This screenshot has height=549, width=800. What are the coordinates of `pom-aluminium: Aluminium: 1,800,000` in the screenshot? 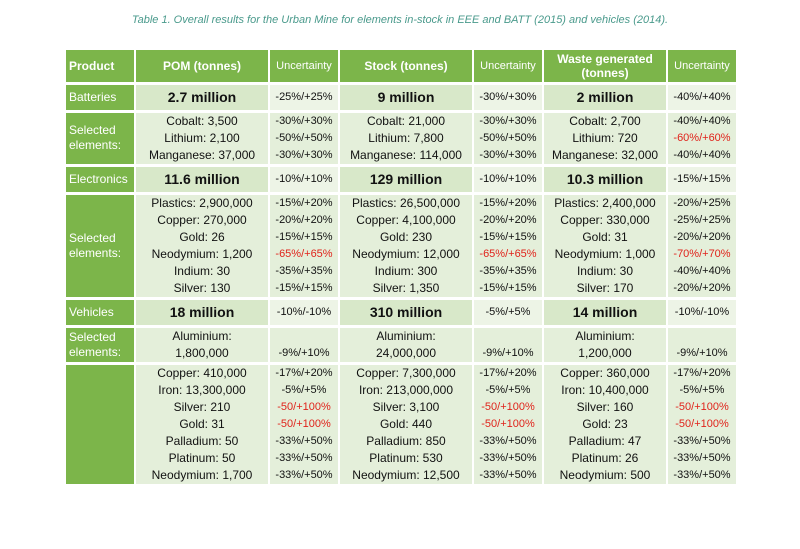 It's located at (202, 343).